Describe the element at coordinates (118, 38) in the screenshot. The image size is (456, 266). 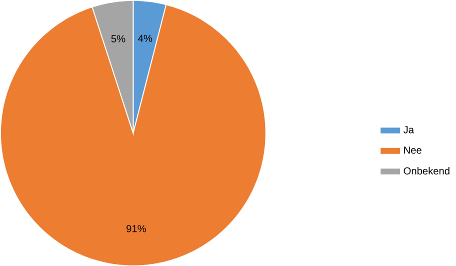
I see `data-label: 5%` at that location.